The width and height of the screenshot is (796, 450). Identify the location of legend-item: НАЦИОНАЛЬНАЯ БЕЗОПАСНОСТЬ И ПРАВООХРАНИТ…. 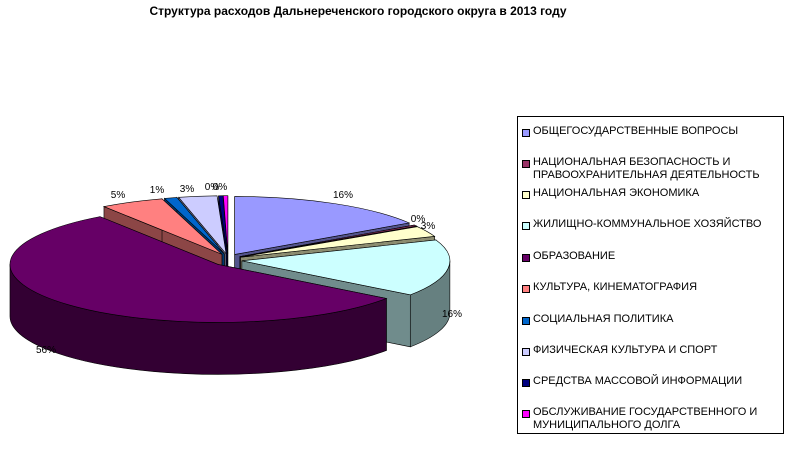
(653, 169).